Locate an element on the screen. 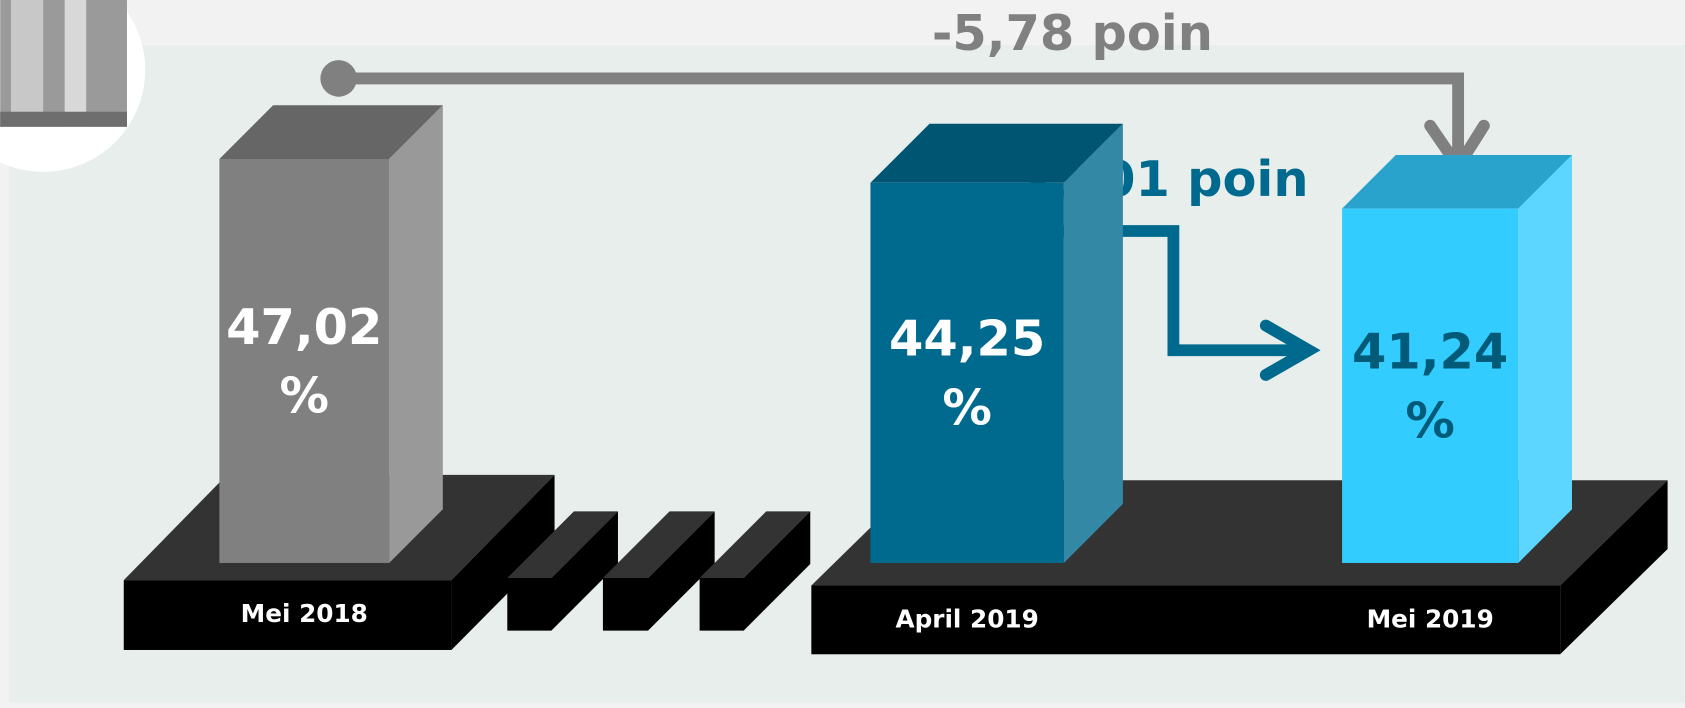 This screenshot has width=1685, height=708. category-label: Mei 2019 is located at coordinates (1430, 620).